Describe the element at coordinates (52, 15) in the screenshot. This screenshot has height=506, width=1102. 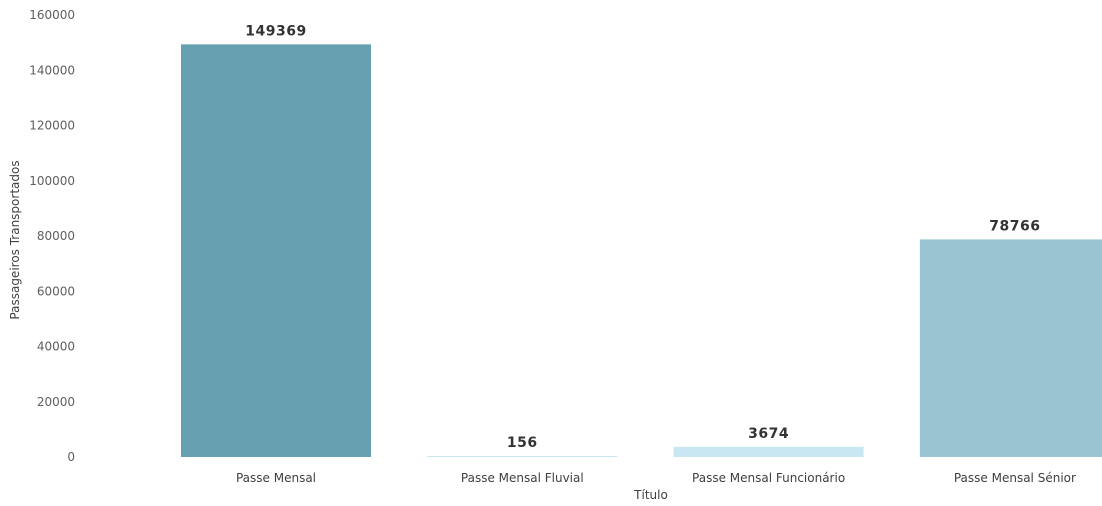
I see `y-tick-label: 160000` at that location.